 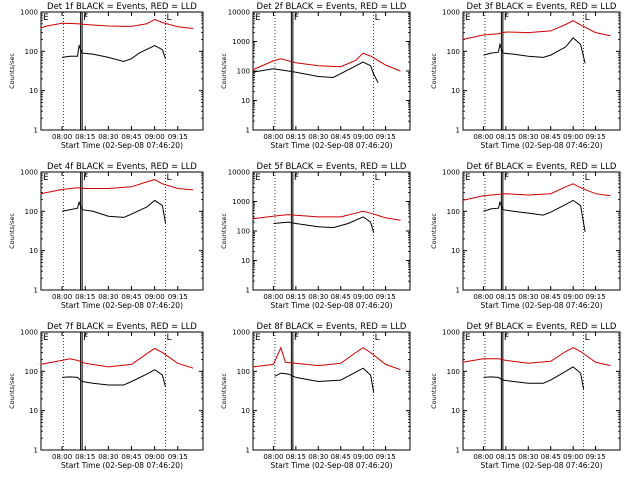 I want to click on panel-title: Det 7f BLACK = Events, RED = LLD, so click(x=122, y=327).